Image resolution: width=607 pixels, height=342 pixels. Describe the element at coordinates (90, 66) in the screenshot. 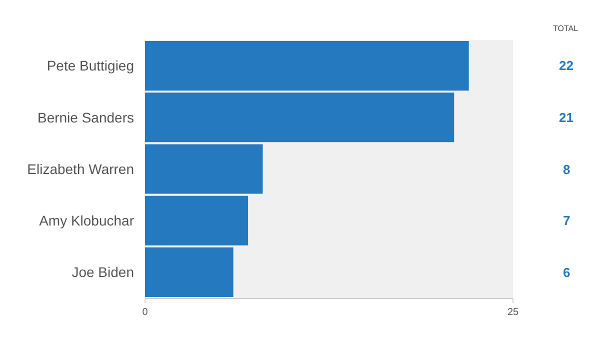

I see `y-tick-label: Pete Buttigieg` at that location.